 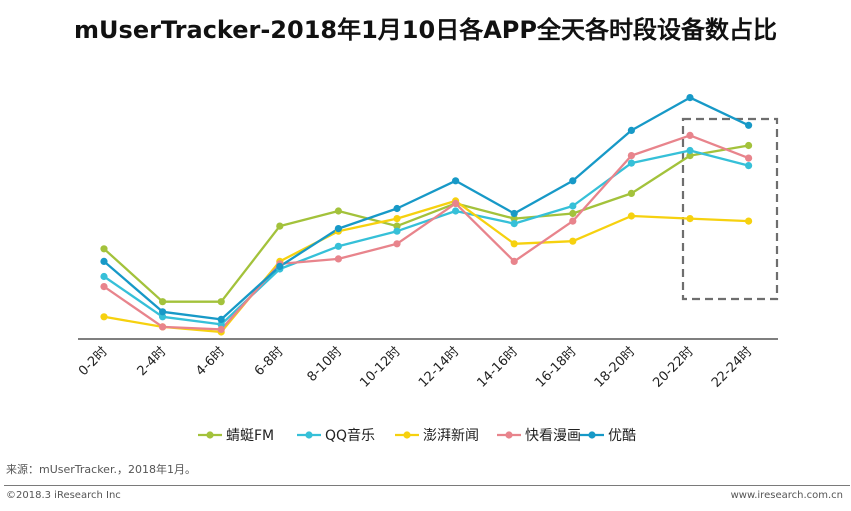 What do you see at coordinates (673, 367) in the screenshot?
I see `x-tick-label: 20-22时` at bounding box center [673, 367].